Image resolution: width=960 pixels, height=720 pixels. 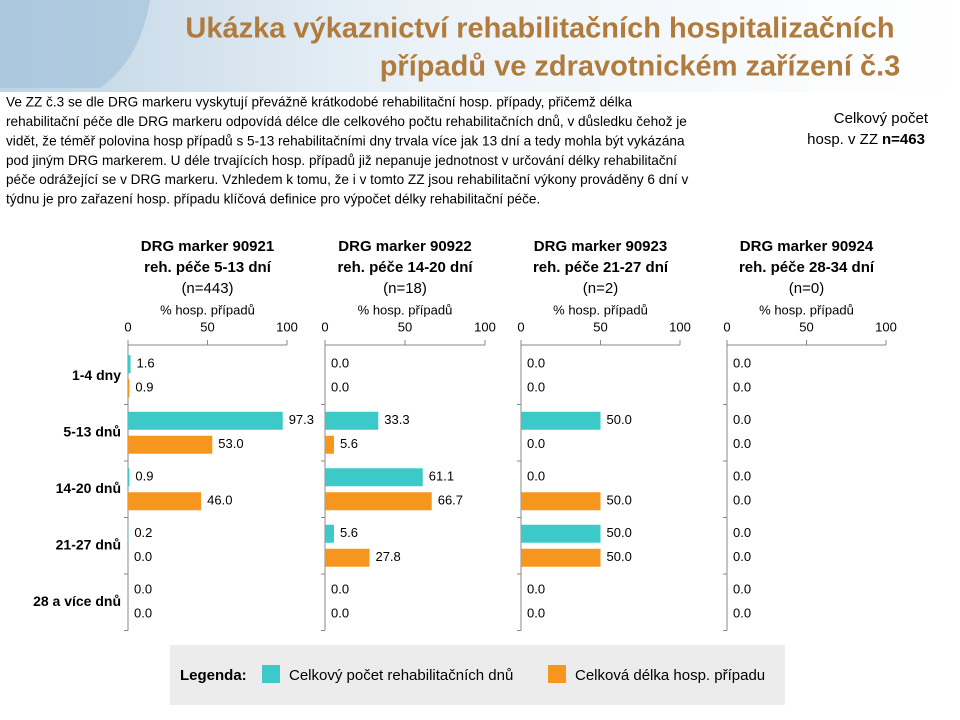 I want to click on panel-title: DRG marker 90921, so click(x=207, y=246).